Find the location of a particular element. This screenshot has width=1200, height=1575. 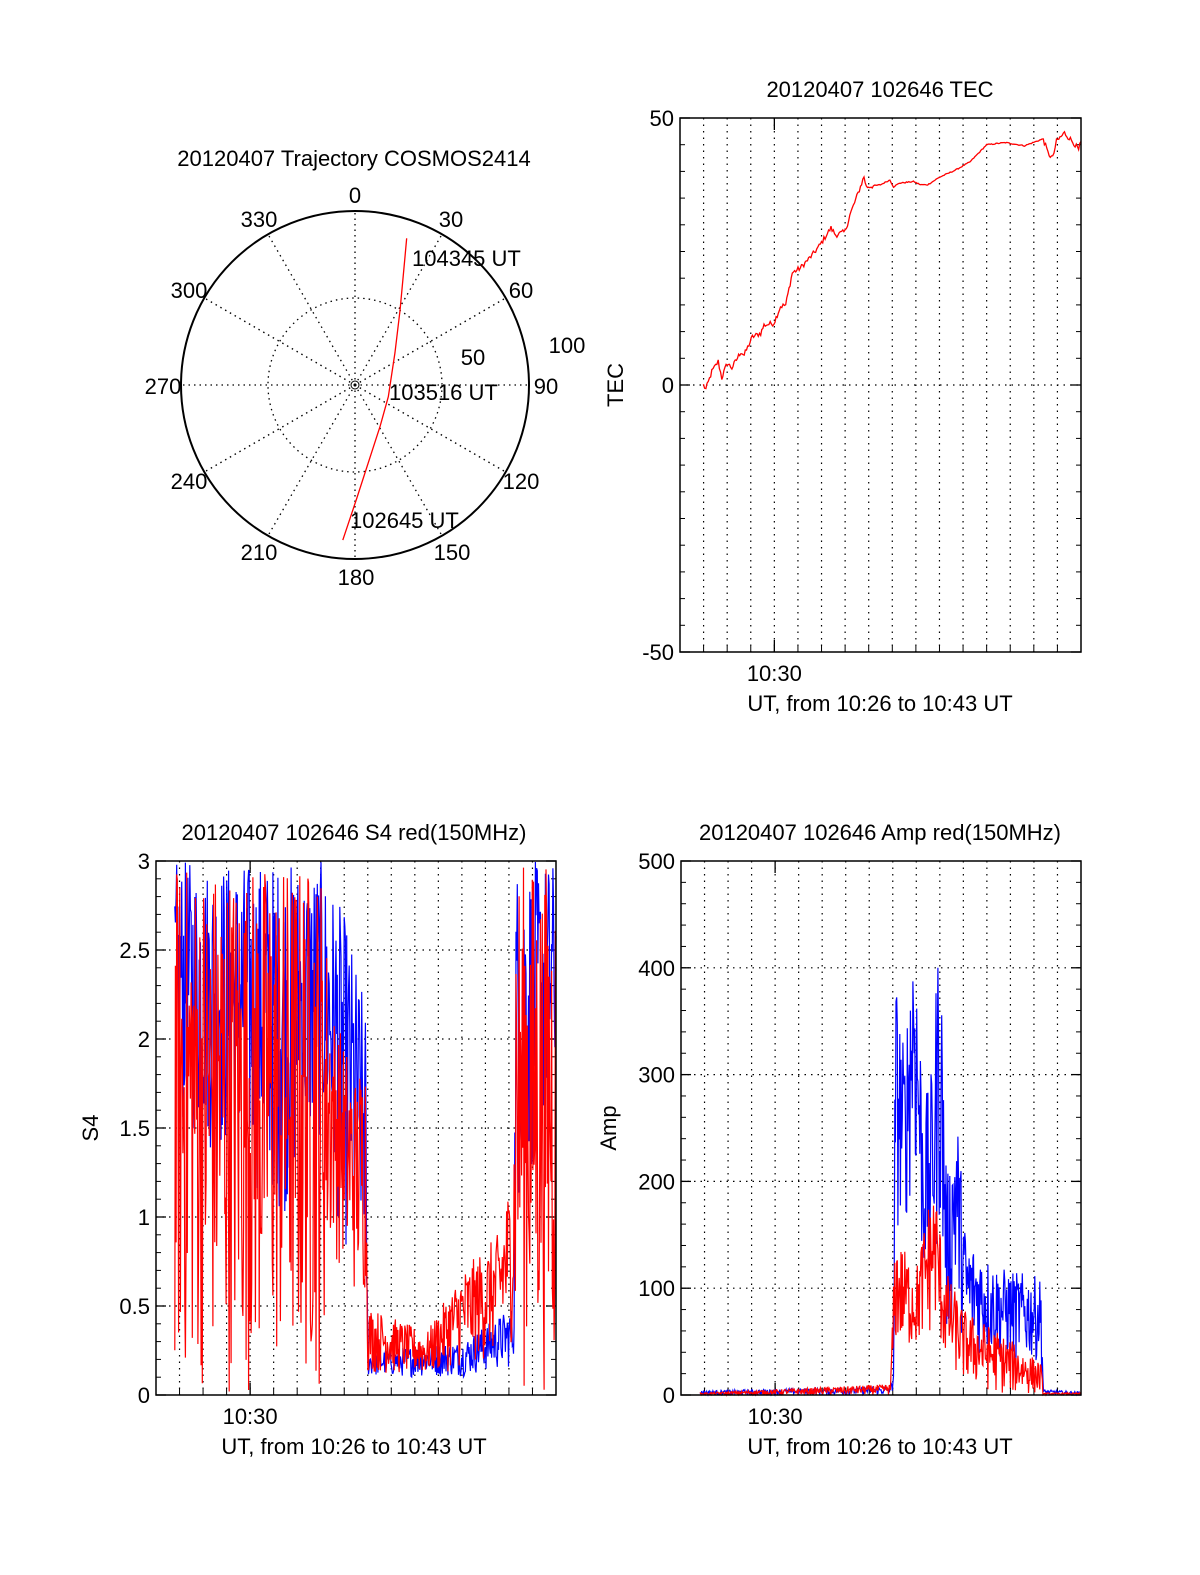

amp-red-series-line is located at coordinates (890, 1301).